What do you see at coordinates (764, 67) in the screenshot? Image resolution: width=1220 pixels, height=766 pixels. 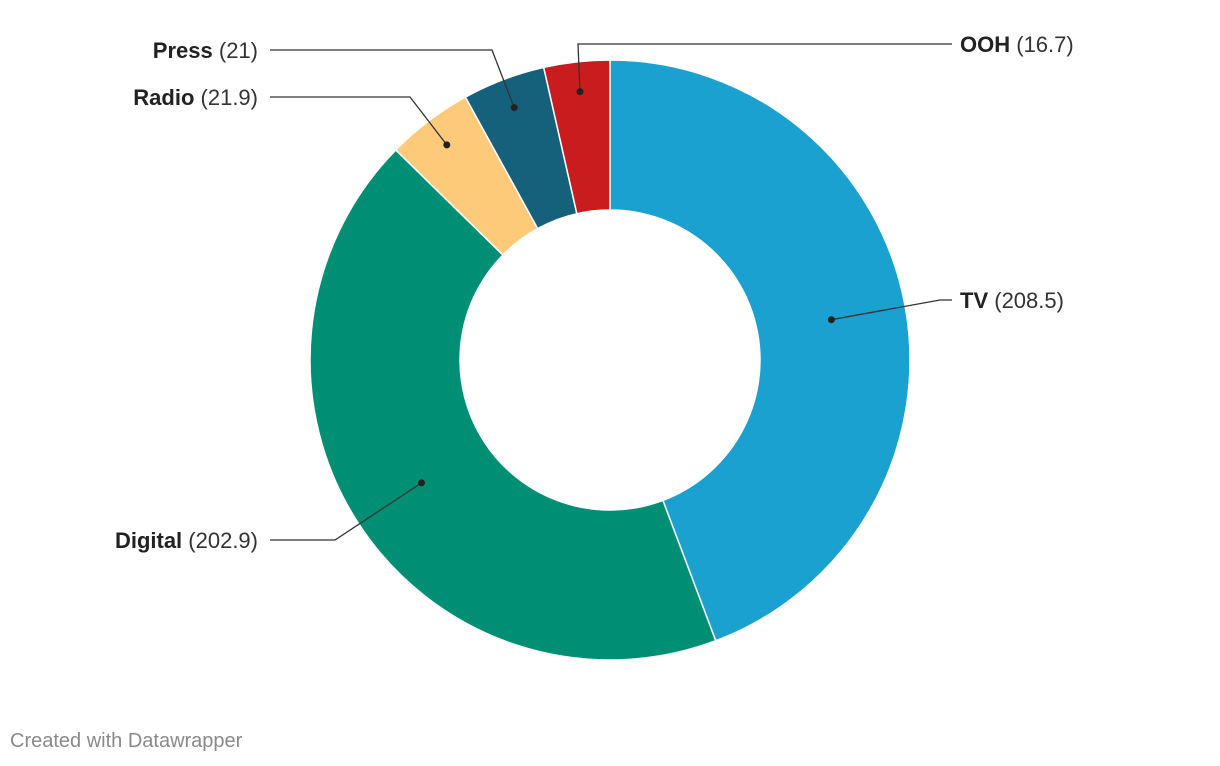 I see `leader-line-ooh` at bounding box center [764, 67].